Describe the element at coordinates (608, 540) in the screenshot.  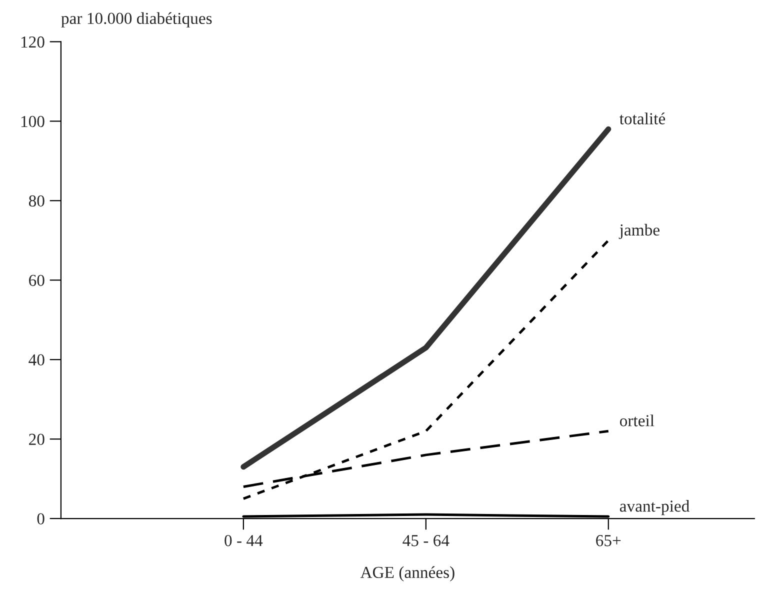
I see `x-tick-label: 65+` at that location.